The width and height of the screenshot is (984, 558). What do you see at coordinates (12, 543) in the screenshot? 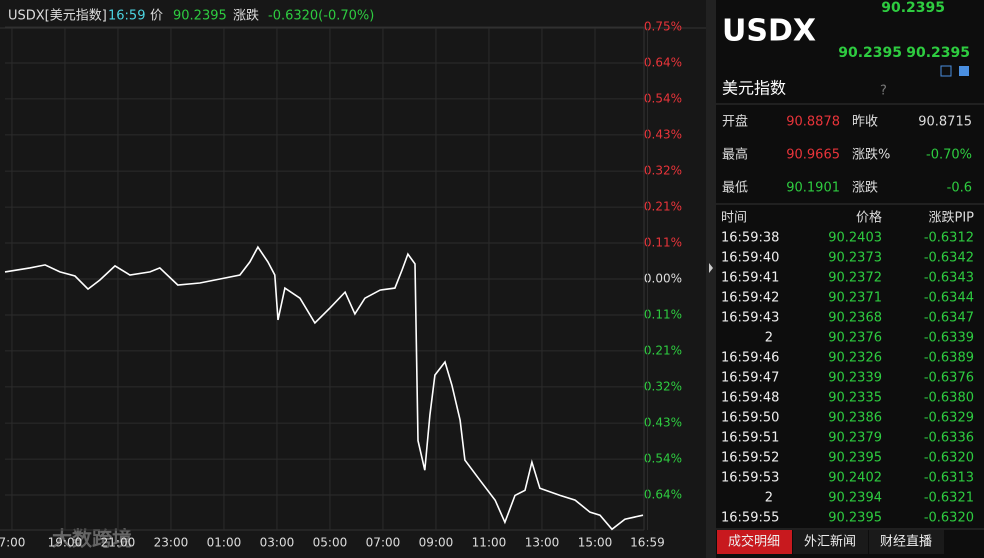
I see `x-tick-label: 7:00` at bounding box center [12, 543].